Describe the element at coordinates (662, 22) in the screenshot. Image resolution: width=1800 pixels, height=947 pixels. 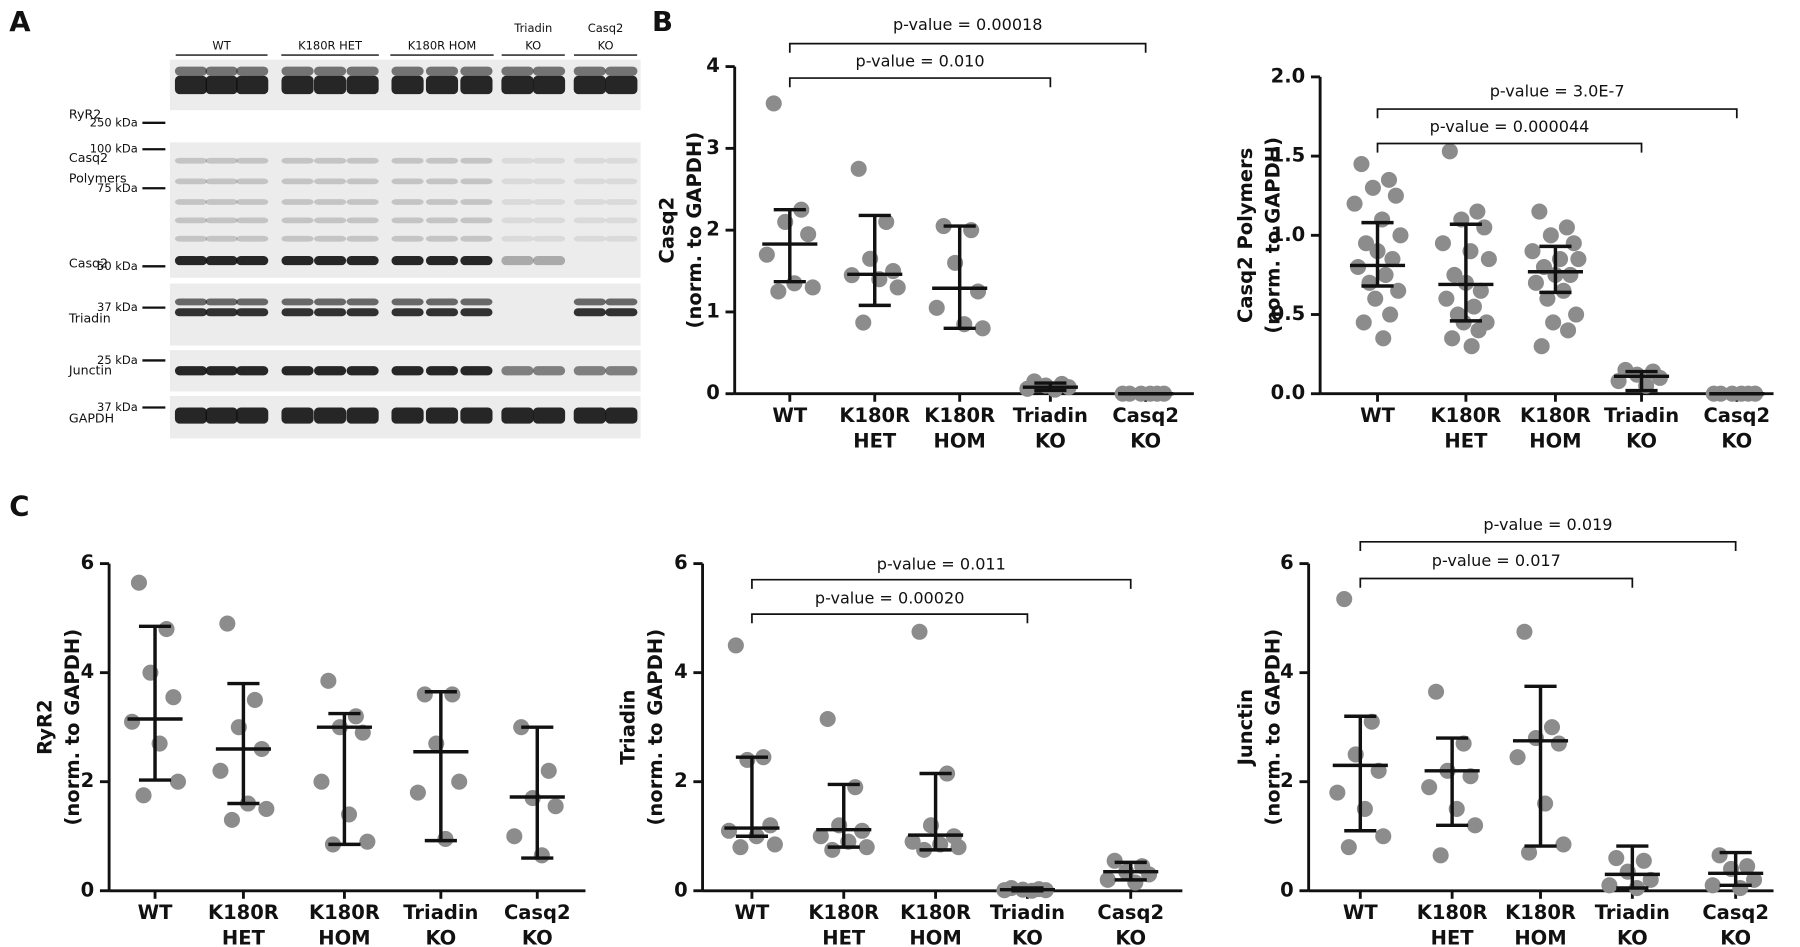
I see `panel-label: B` at that location.